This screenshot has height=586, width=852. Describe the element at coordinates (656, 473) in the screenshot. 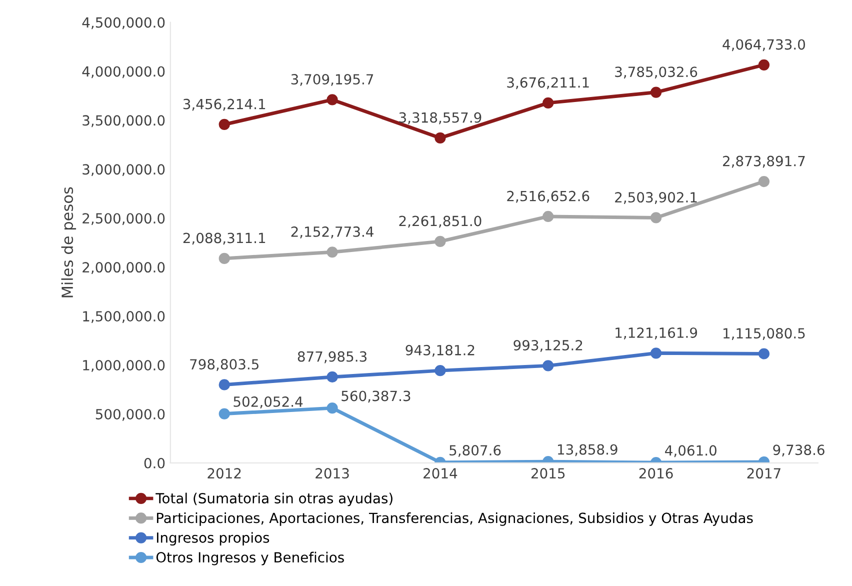

I see `x-tick-label: 2016` at that location.